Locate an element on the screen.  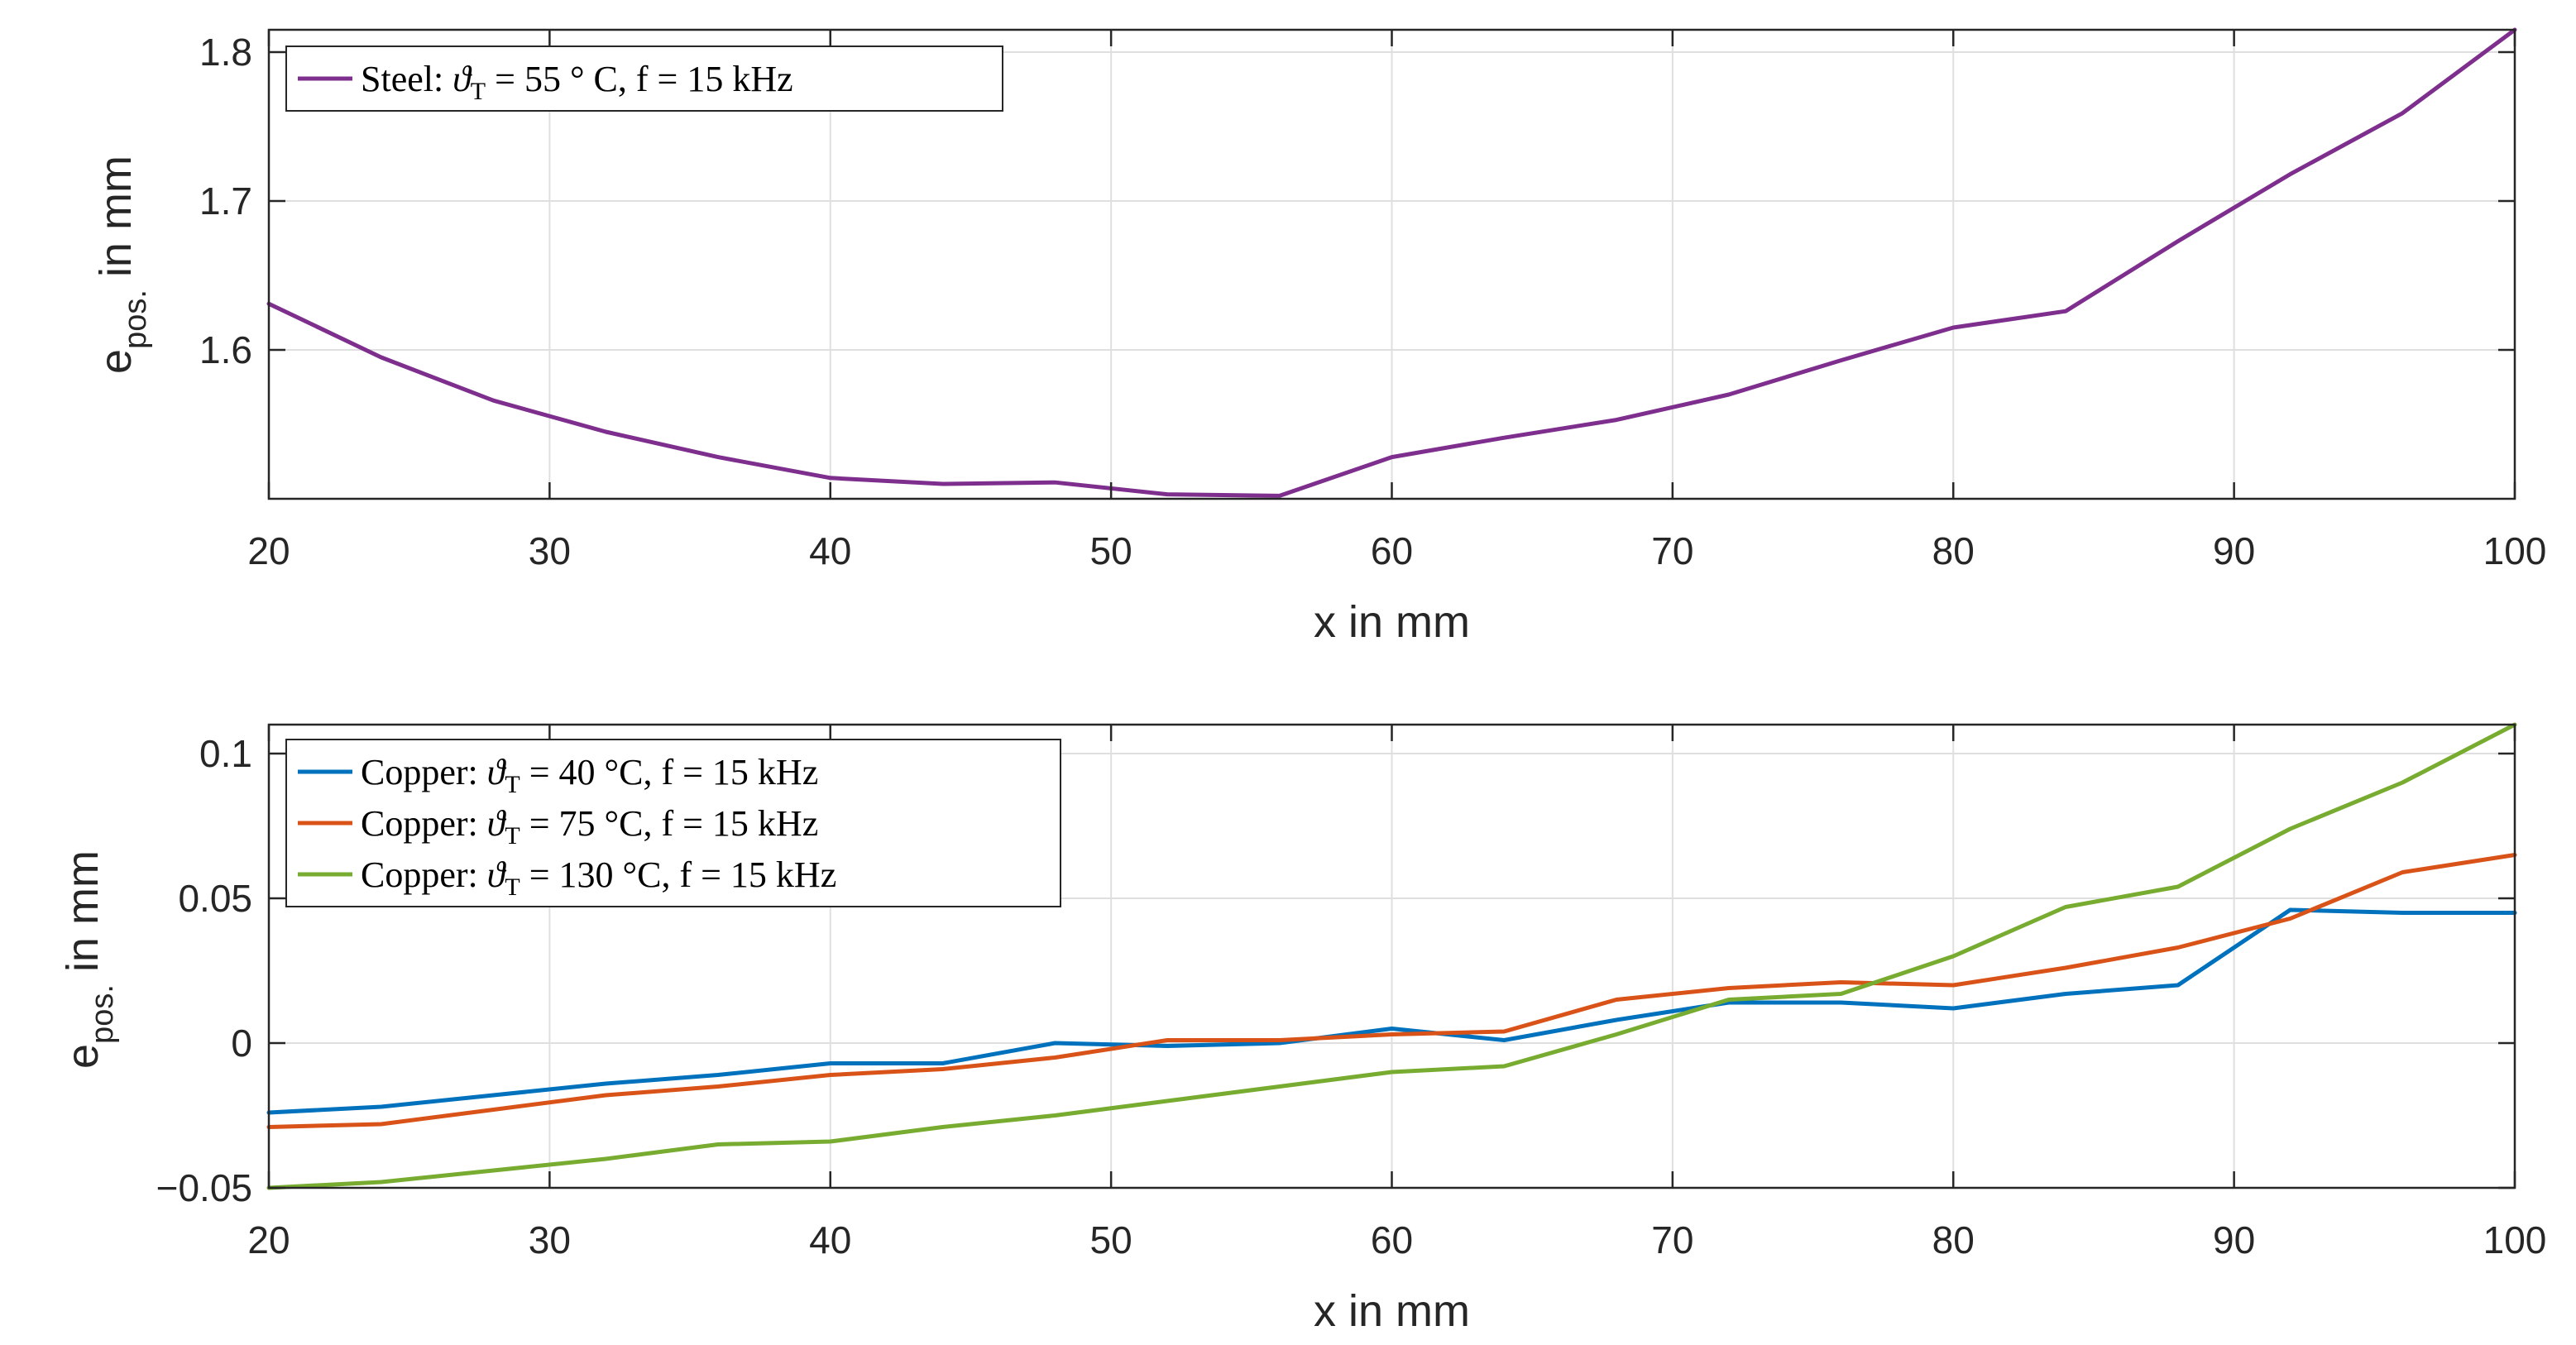
y-tick-label: 0.1 is located at coordinates (225, 753).